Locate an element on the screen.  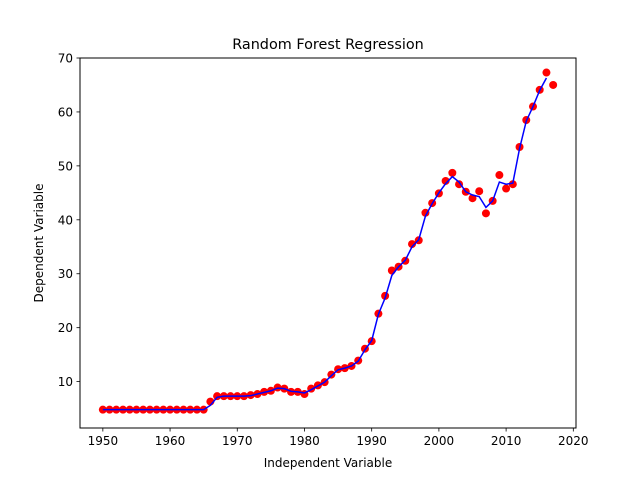
y-tick-label: 30 is located at coordinates (65, 274).